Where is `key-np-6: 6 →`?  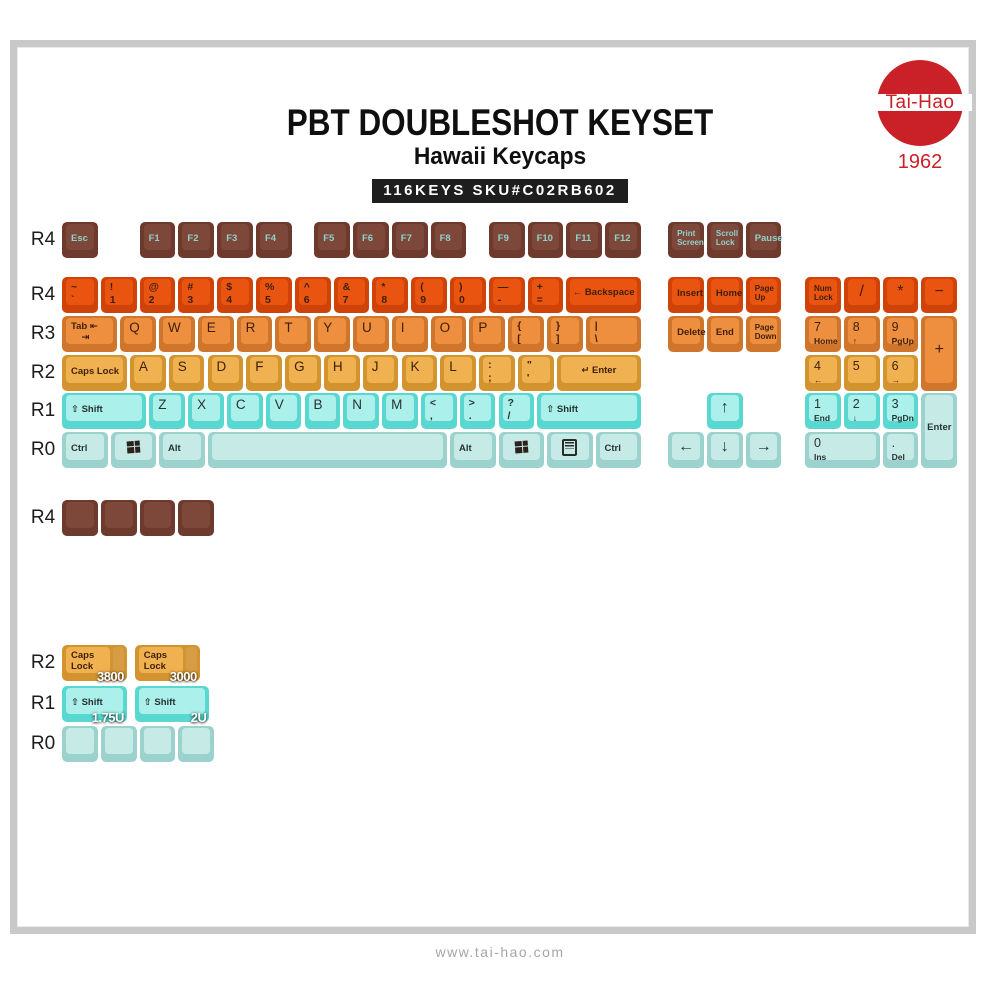 key-np-6: 6 → is located at coordinates (900, 373).